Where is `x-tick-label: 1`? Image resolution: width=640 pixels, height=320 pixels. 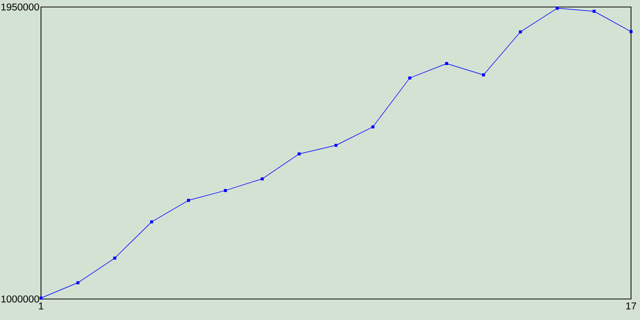
x-tick-label: 1 is located at coordinates (41, 306).